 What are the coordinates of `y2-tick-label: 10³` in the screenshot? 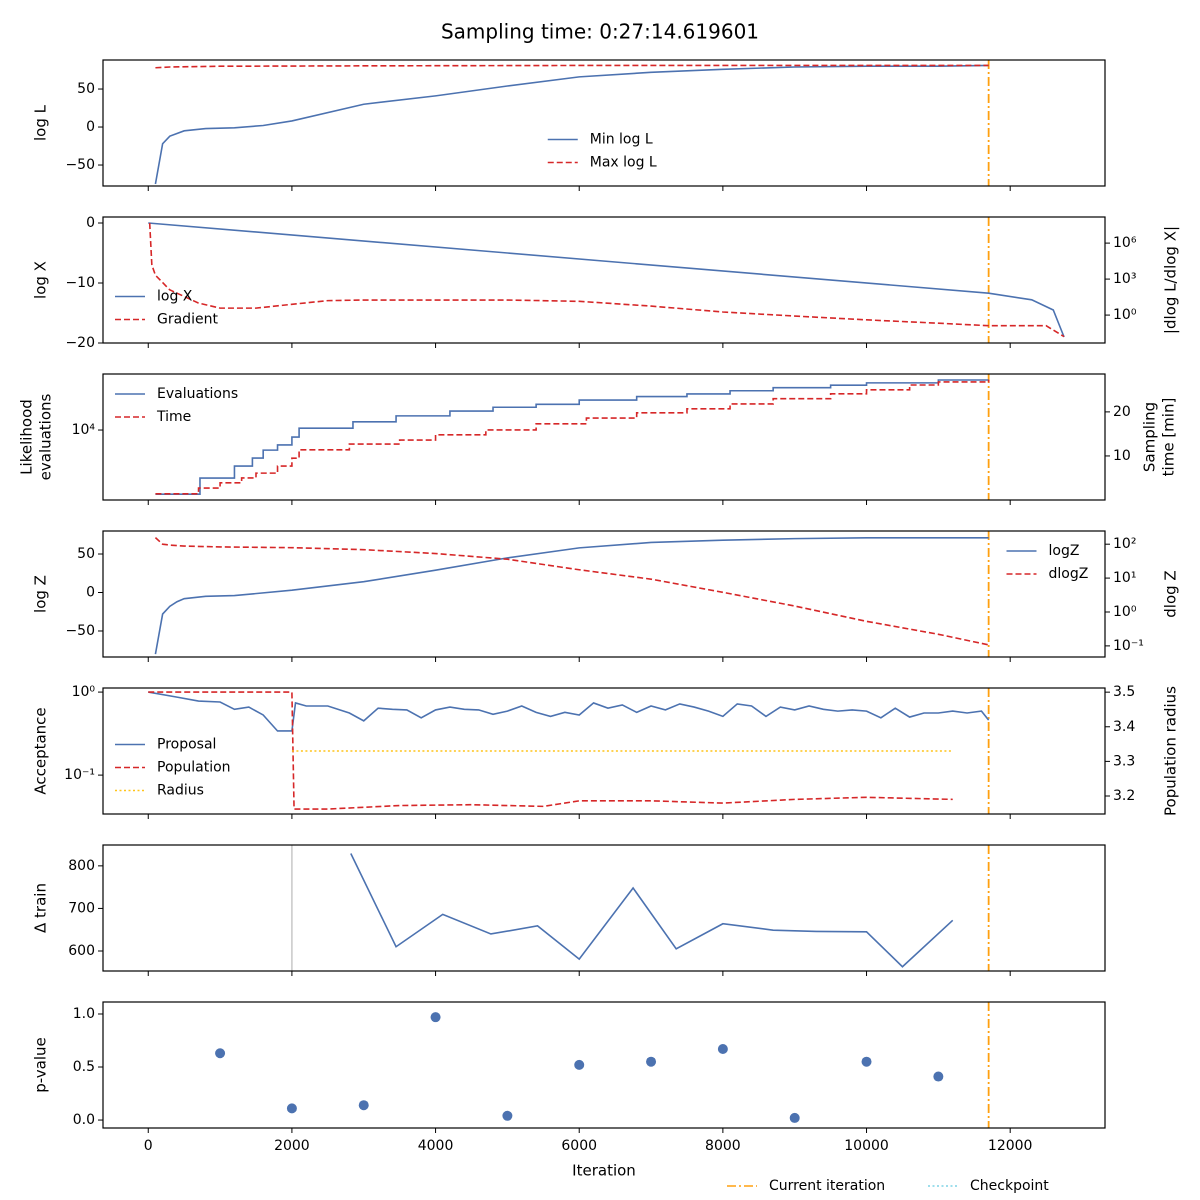 It's located at (1124, 279).